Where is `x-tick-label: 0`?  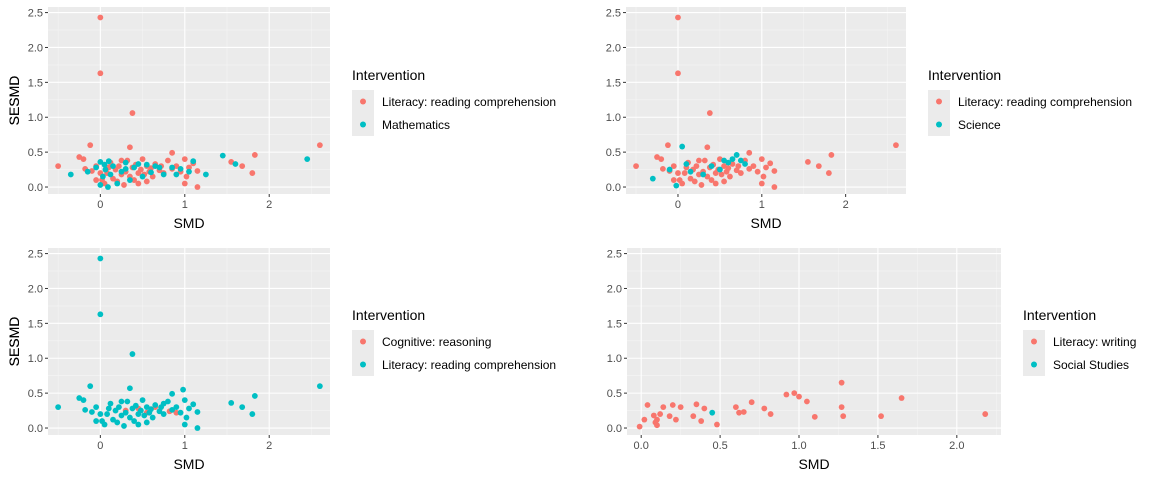
x-tick-label: 0 is located at coordinates (100, 205).